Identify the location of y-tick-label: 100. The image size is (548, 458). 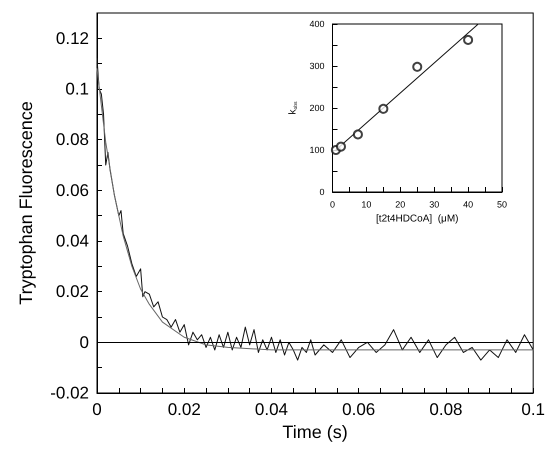
(316, 150).